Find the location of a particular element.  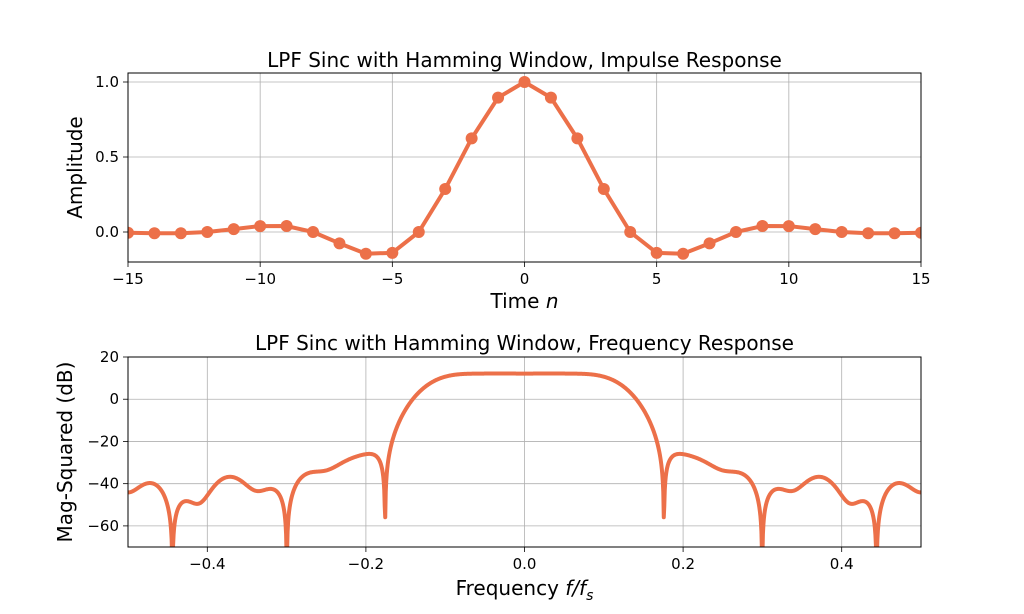

x-tick-label: 0.4 is located at coordinates (842, 564).